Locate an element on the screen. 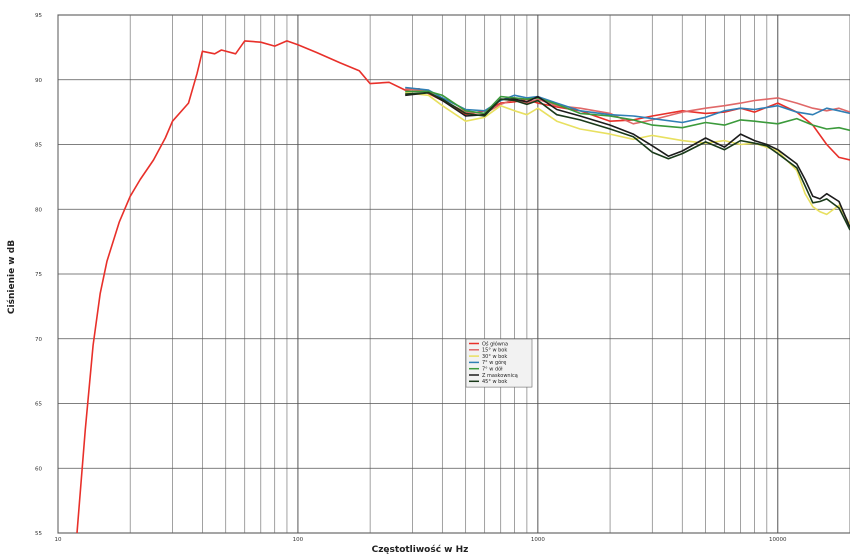 The image size is (850, 556). x-tick-label: 100 is located at coordinates (298, 540).